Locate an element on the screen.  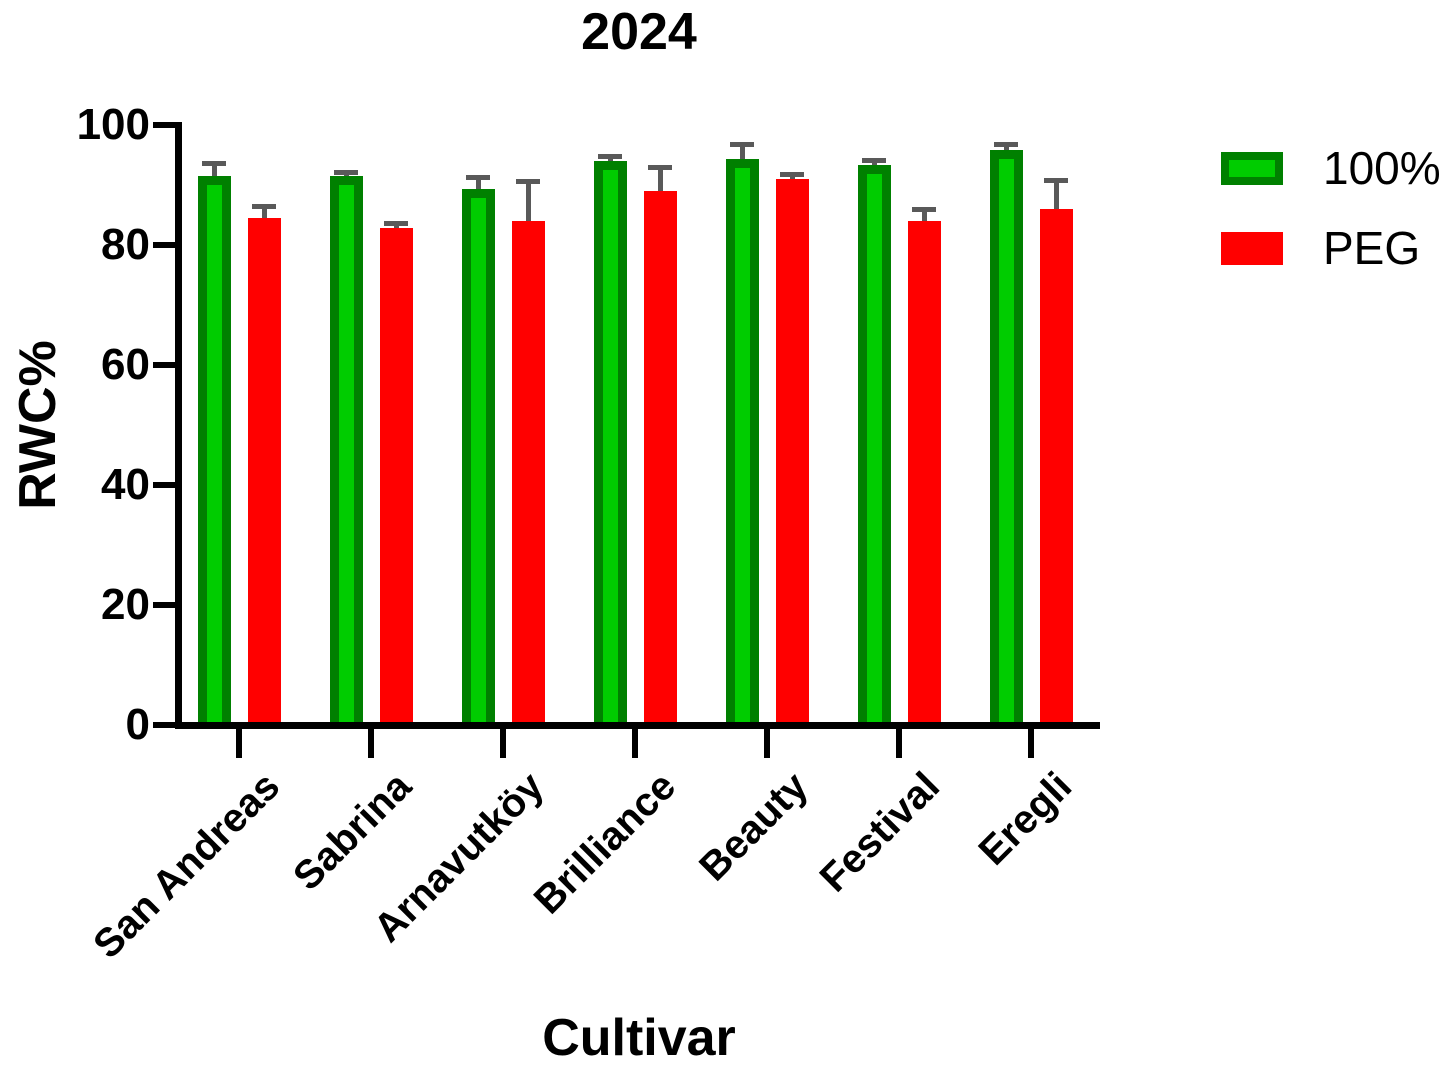
x-axis-line is located at coordinates (637, 725).